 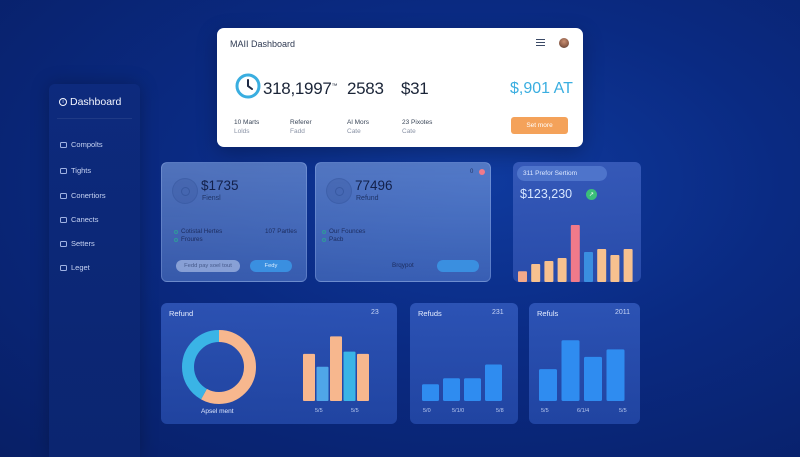 I want to click on sidebar-item-canects: Canects, so click(x=79, y=219).